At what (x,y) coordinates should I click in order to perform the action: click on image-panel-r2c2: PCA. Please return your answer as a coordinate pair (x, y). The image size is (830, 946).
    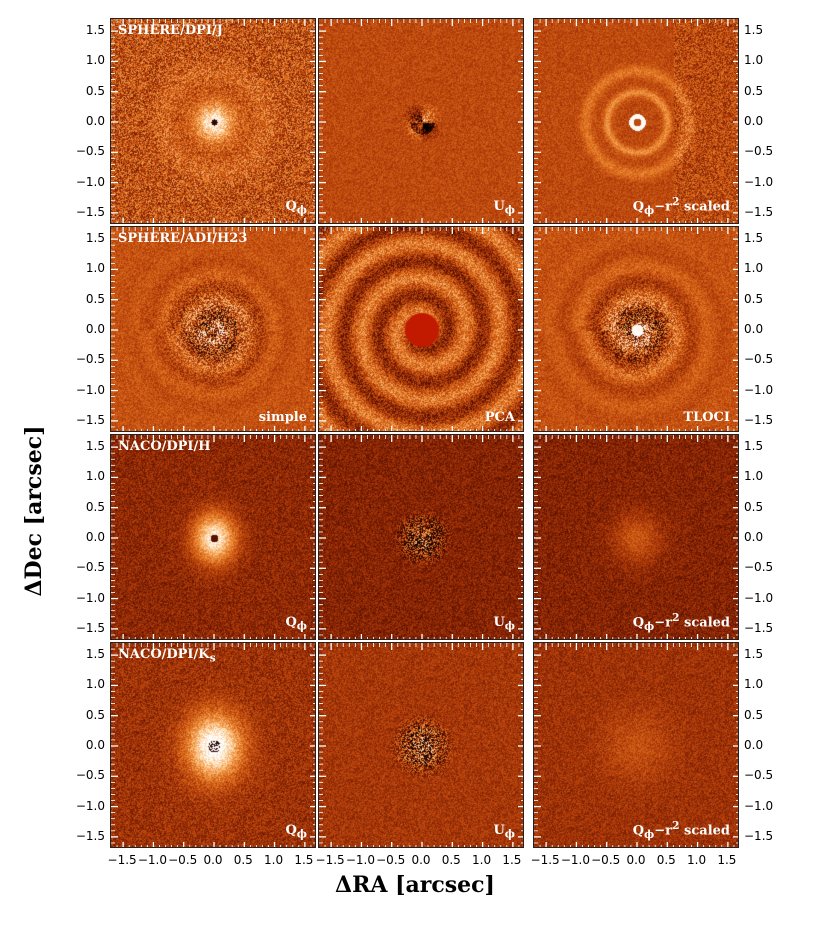
    Looking at the image, I should click on (421, 329).